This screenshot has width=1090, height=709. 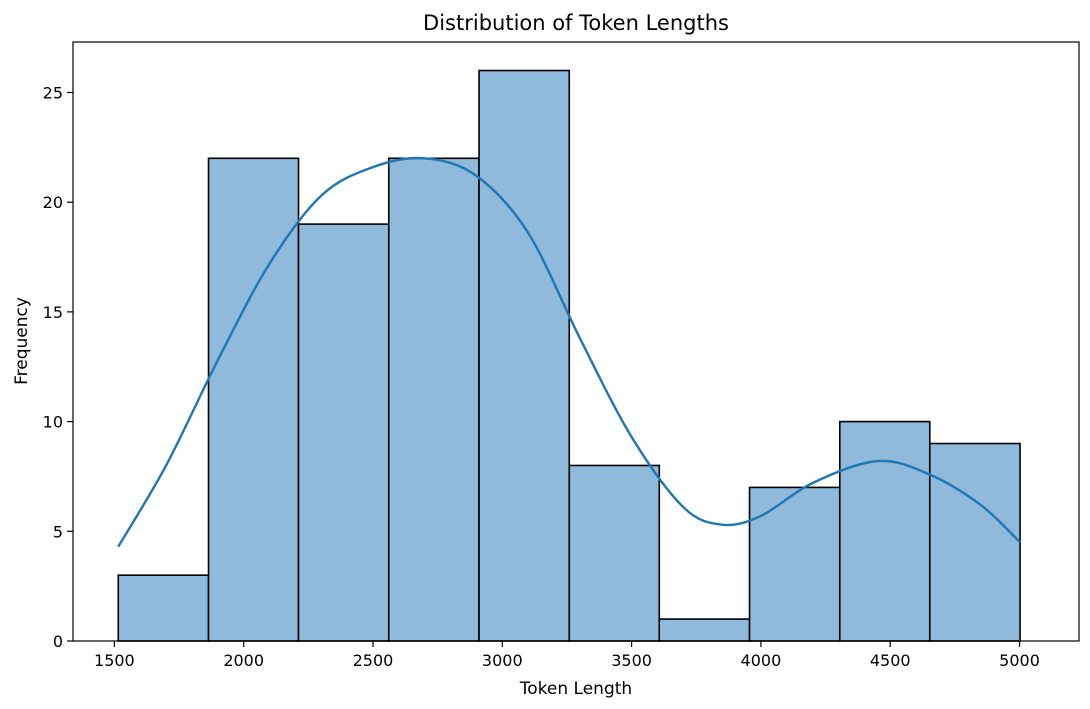 What do you see at coordinates (575, 689) in the screenshot?
I see `x-axis-label: Token Length` at bounding box center [575, 689].